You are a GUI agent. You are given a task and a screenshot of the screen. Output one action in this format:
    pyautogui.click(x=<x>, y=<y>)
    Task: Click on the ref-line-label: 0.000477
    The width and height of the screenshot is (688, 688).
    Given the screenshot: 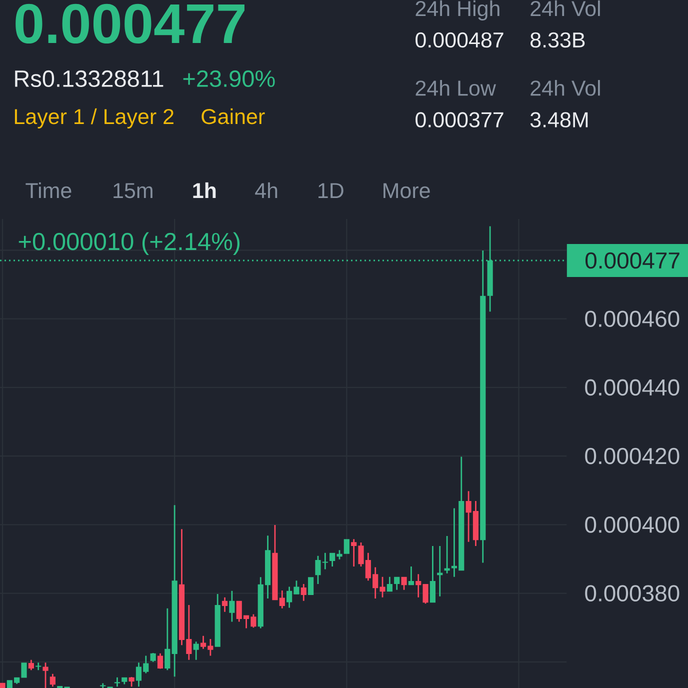 What is the action you would take?
    pyautogui.click(x=632, y=260)
    